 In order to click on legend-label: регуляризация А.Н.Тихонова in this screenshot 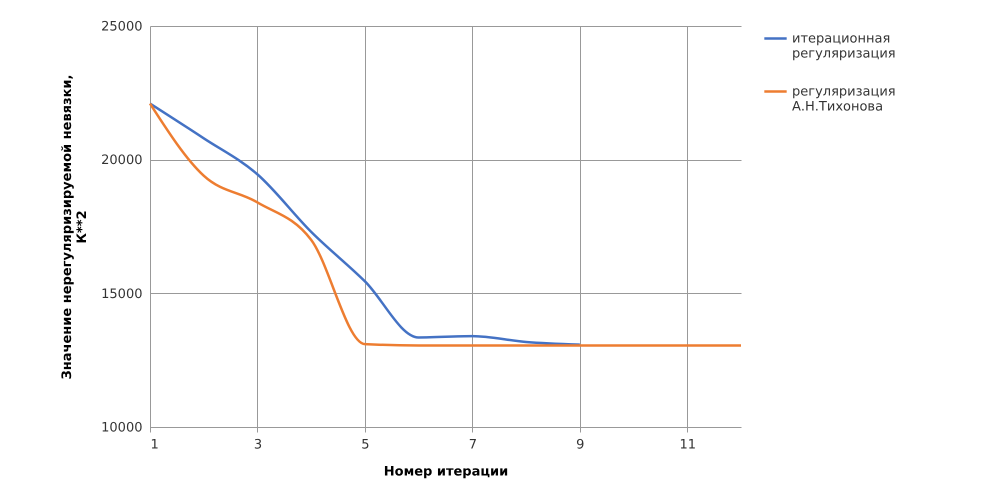, I will do `click(844, 99)`.